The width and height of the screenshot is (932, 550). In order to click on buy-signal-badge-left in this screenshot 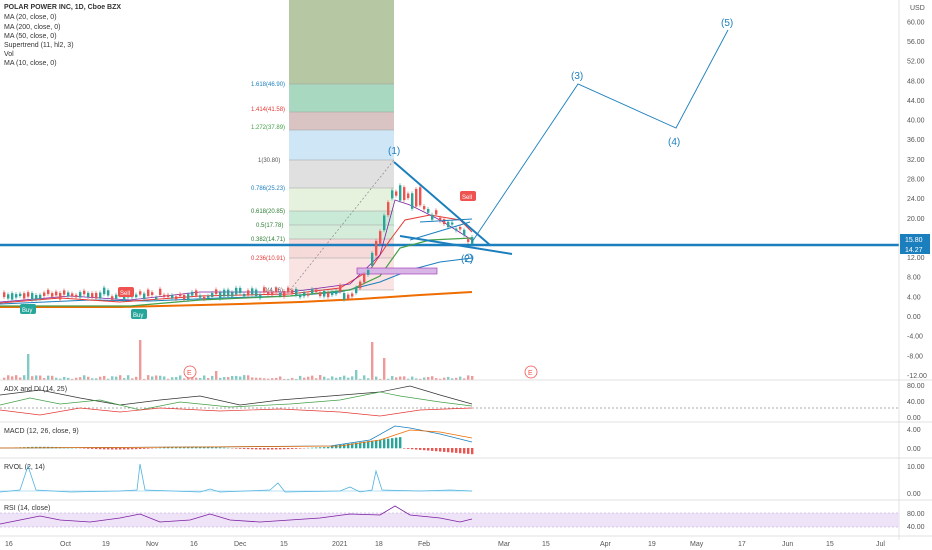, I will do `click(28, 309)`.